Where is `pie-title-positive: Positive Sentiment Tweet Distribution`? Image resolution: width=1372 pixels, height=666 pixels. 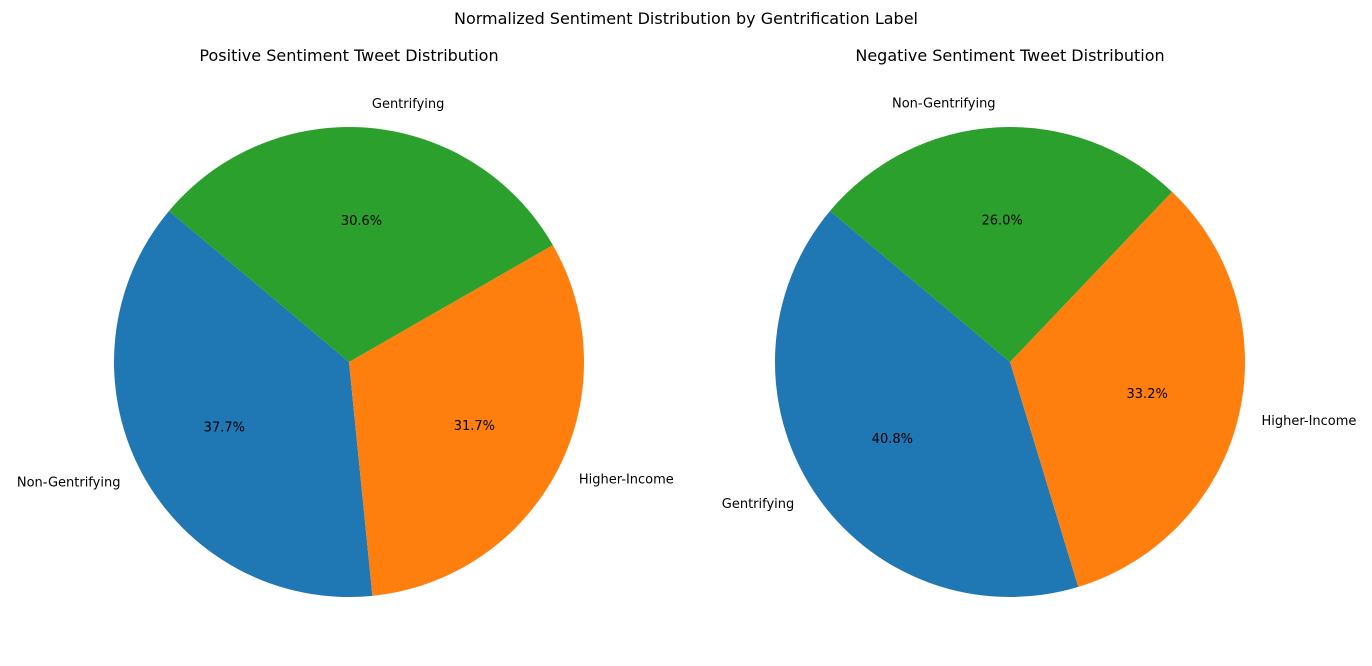 pie-title-positive: Positive Sentiment Tweet Distribution is located at coordinates (348, 55).